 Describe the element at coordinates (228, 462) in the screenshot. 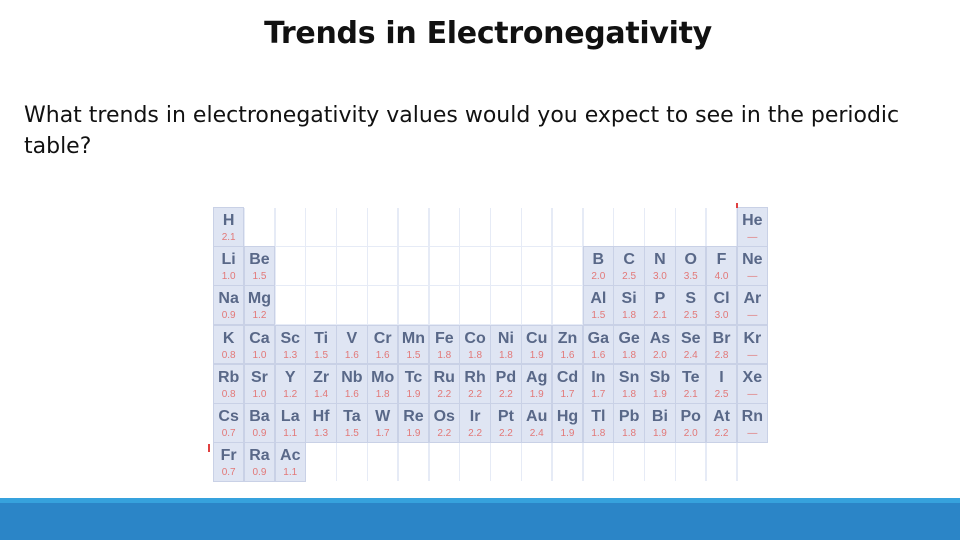

I see `element-cell-fr: Fr 0.7` at that location.